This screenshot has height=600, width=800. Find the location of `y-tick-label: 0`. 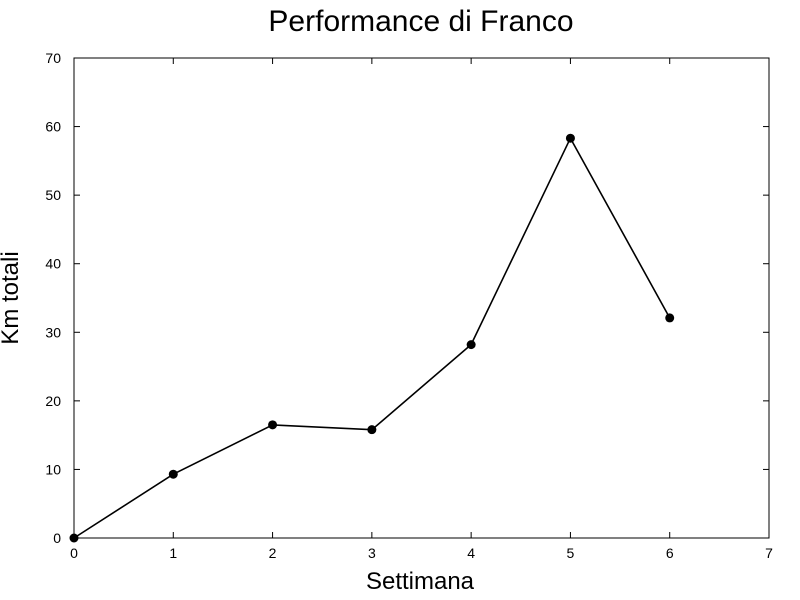

y-tick-label: 0 is located at coordinates (57, 538).